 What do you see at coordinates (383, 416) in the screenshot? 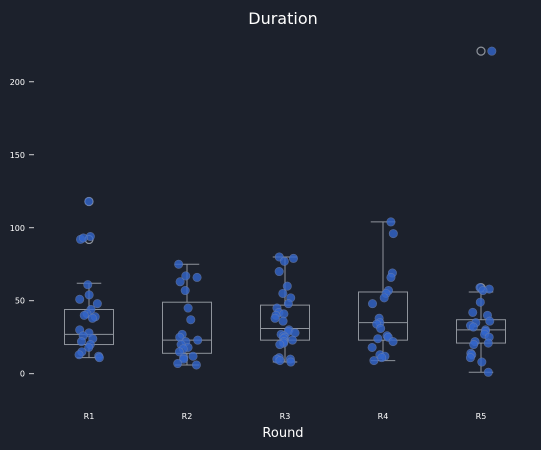
I see `x-tick-label: R4` at bounding box center [383, 416].